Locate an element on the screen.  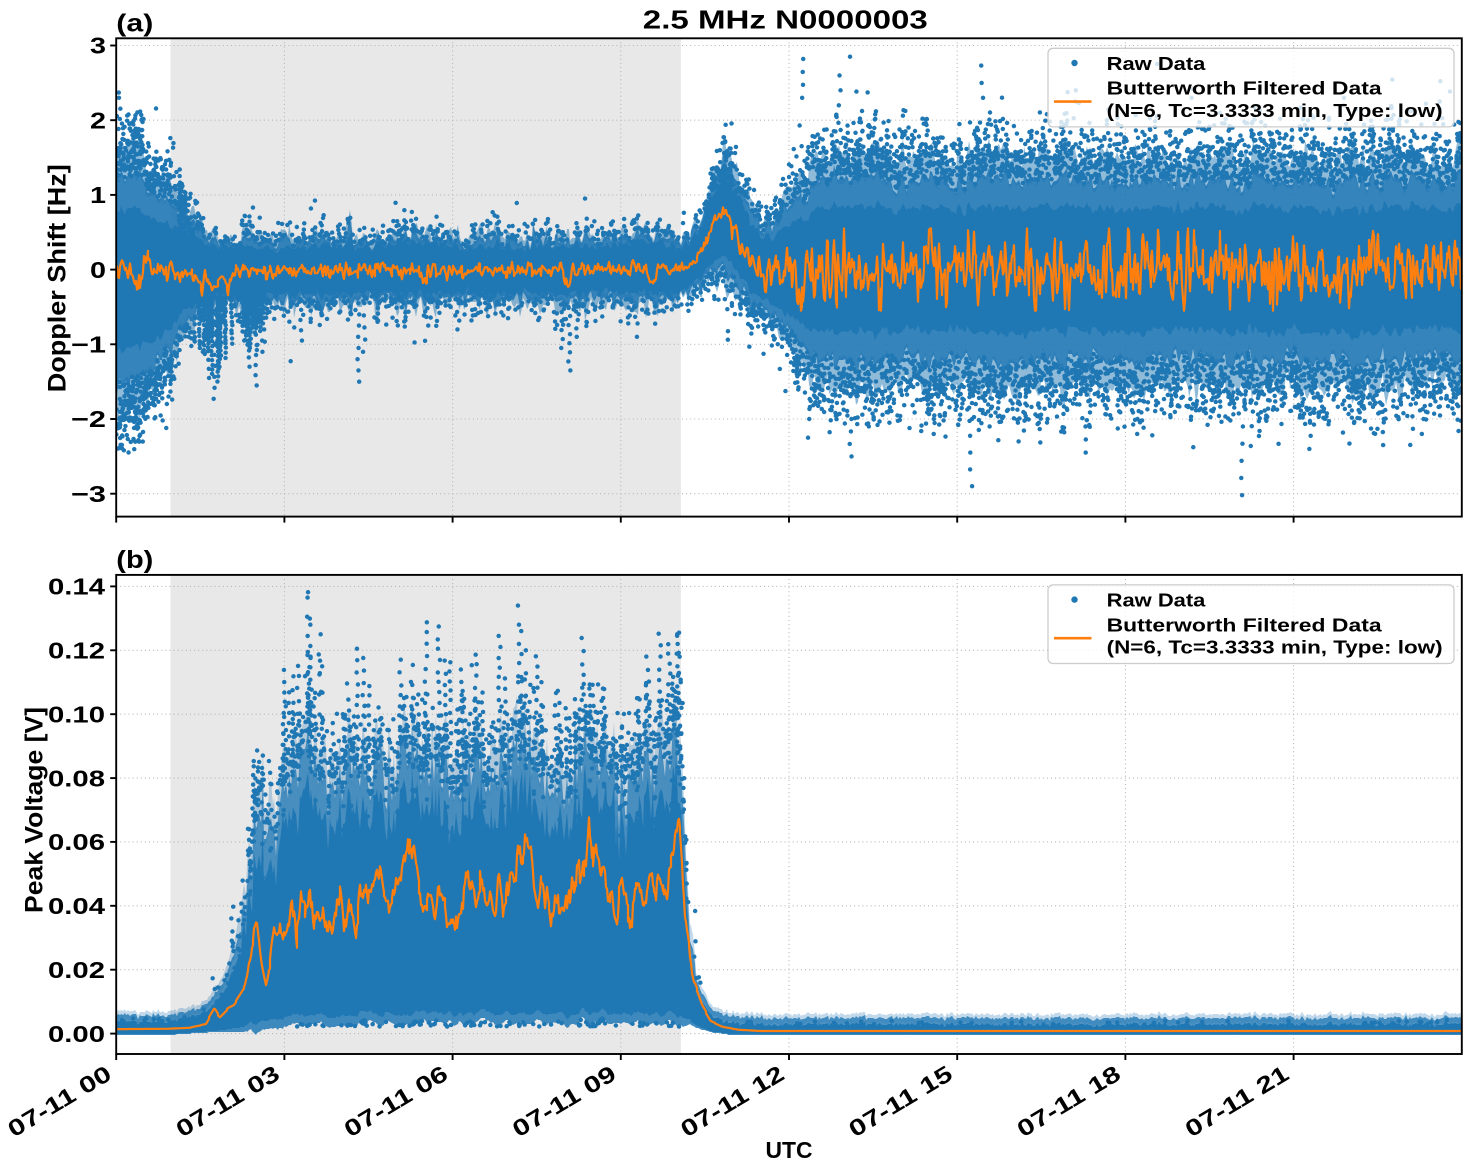
svg-text: 0.14 is located at coordinates (76, 587).